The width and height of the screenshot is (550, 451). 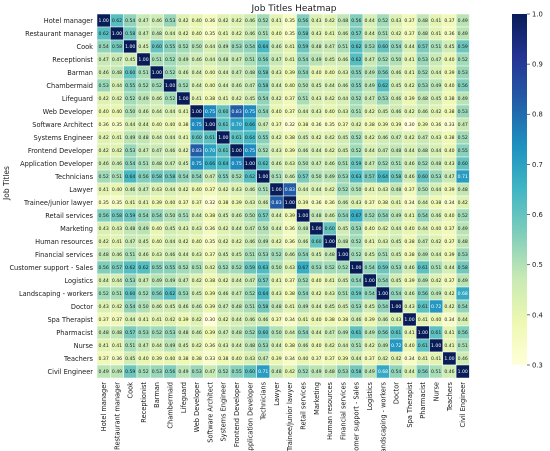 What do you see at coordinates (410, 405) in the screenshot?
I see `x-tick-label: Spa Therapist` at bounding box center [410, 405].